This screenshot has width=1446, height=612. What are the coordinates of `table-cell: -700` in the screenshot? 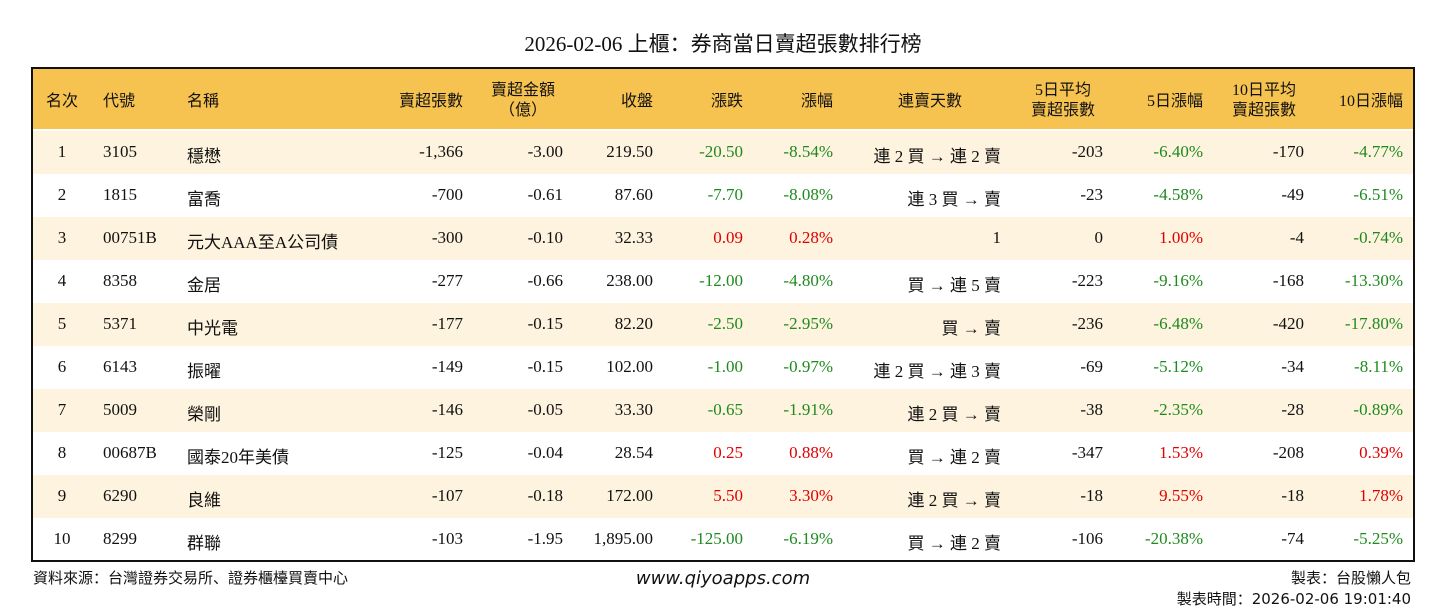 It's located at (447, 194).